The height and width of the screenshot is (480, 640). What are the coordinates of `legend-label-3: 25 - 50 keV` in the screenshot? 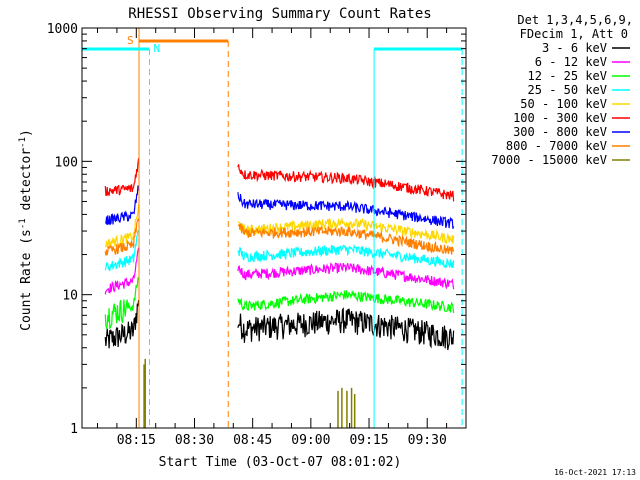 It's located at (567, 90).